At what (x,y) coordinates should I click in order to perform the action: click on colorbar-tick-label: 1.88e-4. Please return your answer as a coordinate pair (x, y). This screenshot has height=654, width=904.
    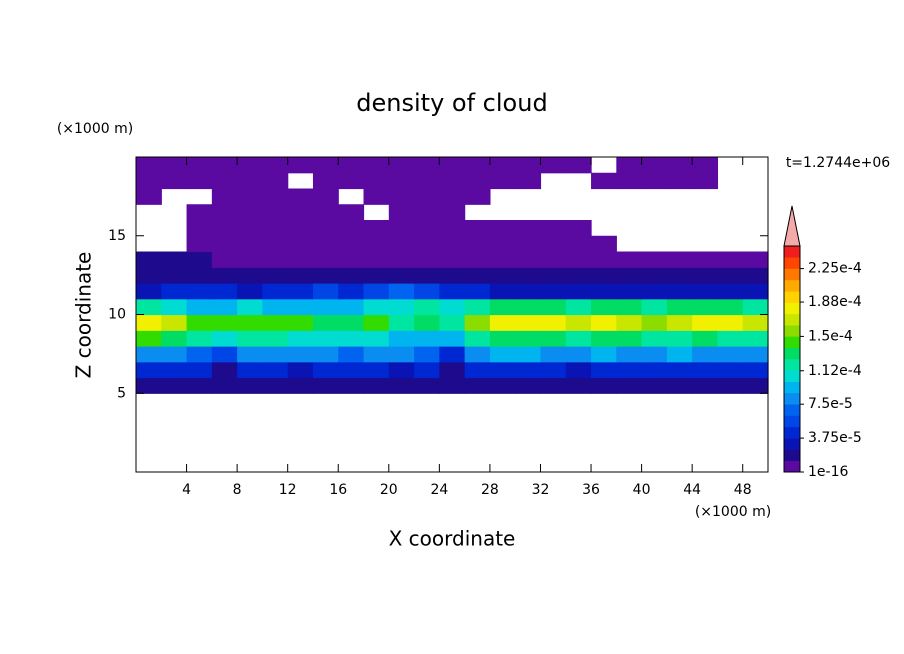
    Looking at the image, I should click on (835, 302).